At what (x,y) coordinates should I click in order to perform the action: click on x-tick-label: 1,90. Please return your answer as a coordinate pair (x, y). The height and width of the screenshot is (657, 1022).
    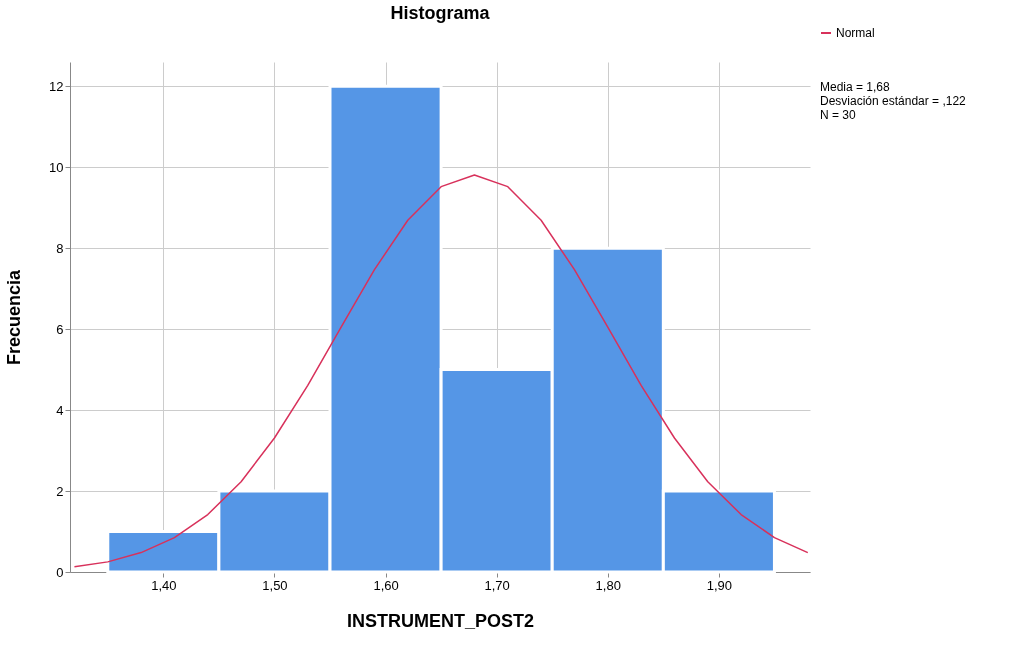
    Looking at the image, I should click on (719, 585).